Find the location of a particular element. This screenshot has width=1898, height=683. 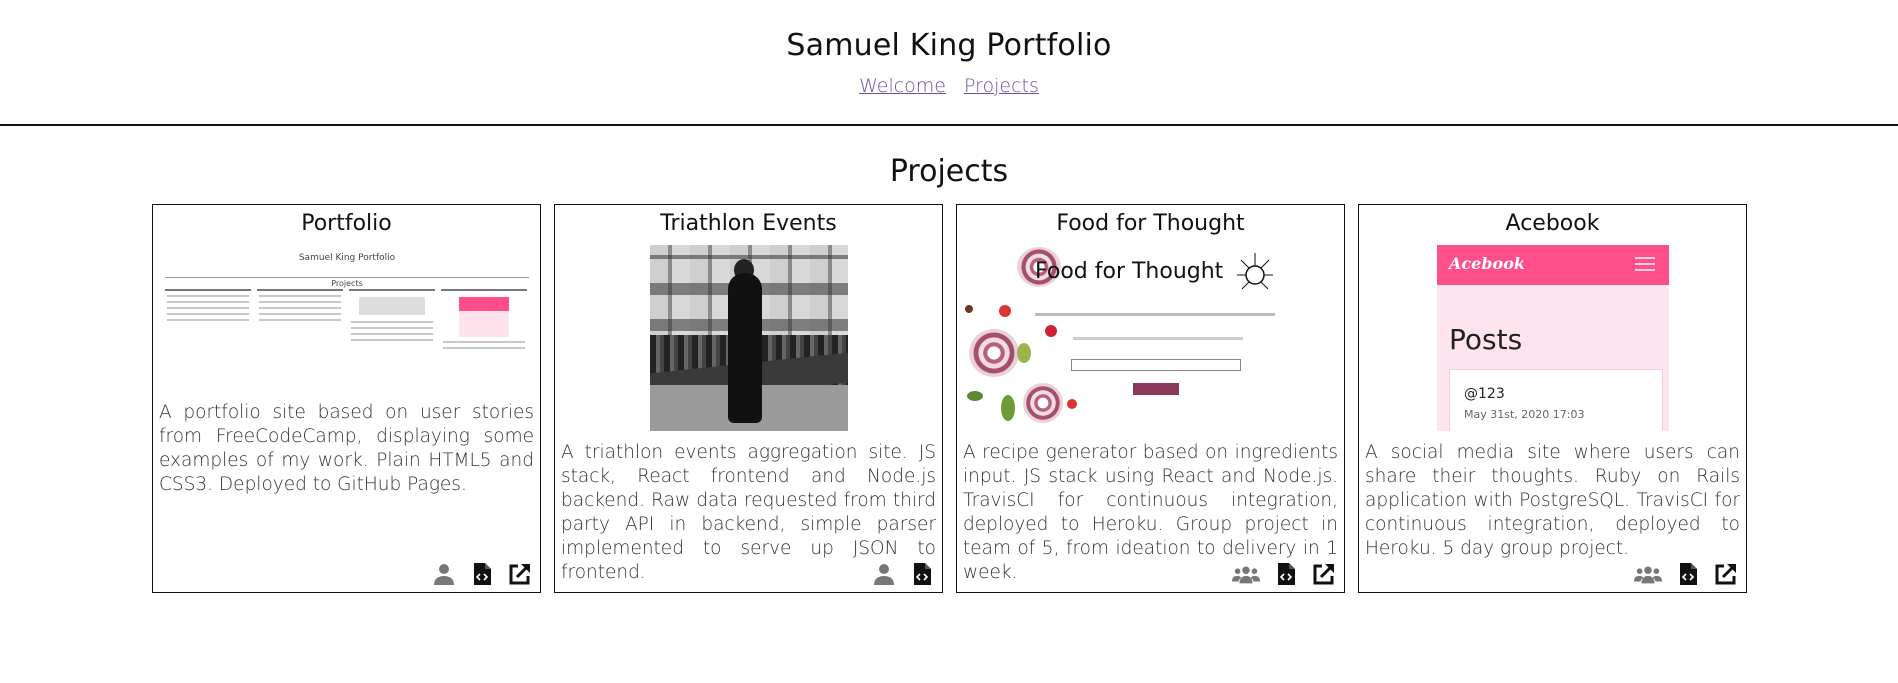

site-title: Samuel King Portfolio is located at coordinates (949, 45).